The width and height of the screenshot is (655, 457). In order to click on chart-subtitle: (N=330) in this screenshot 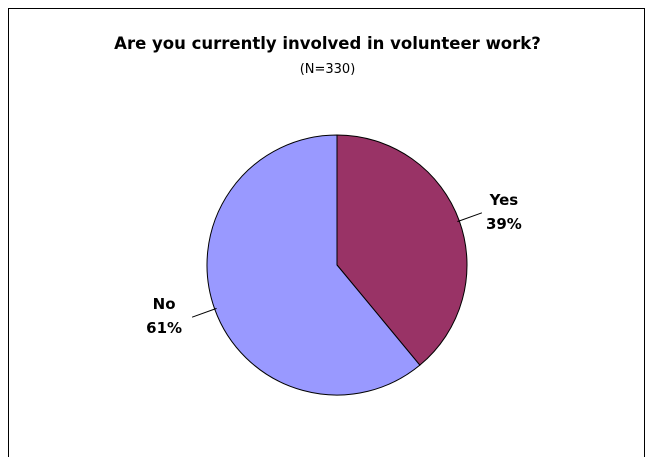, I will do `click(327, 69)`.